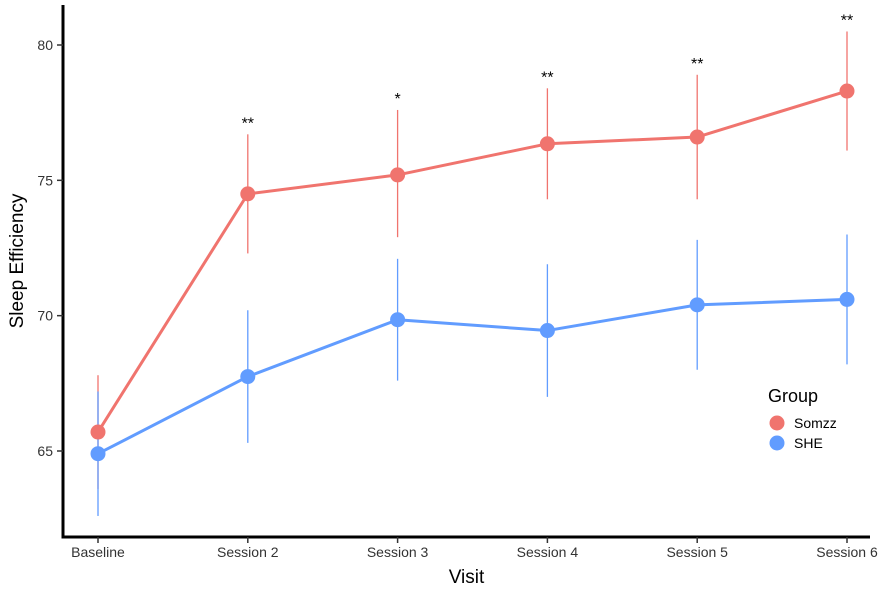 Image resolution: width=889 pixels, height=594 pixels. I want to click on legend-label: Somzz, so click(815, 423).